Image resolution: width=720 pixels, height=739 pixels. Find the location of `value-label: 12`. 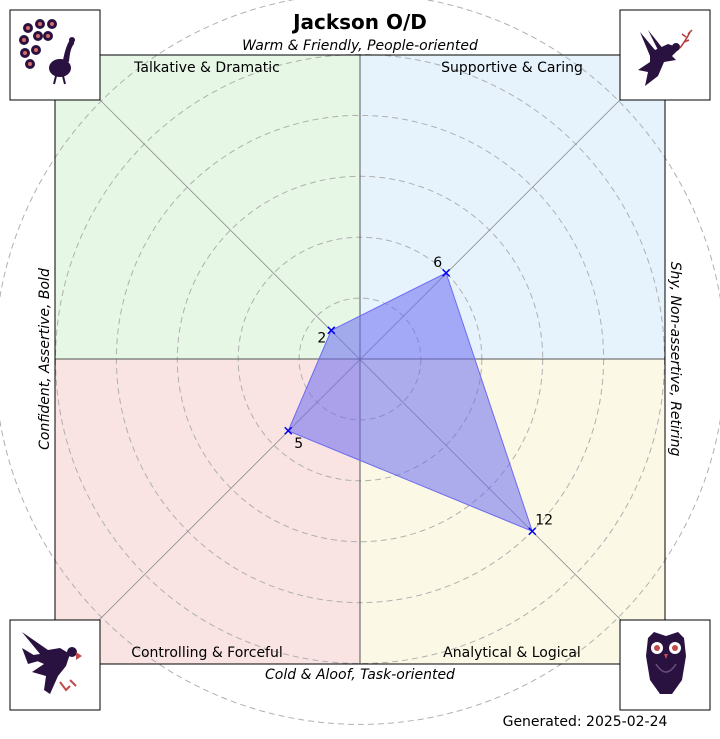

value-label: 12 is located at coordinates (544, 520).